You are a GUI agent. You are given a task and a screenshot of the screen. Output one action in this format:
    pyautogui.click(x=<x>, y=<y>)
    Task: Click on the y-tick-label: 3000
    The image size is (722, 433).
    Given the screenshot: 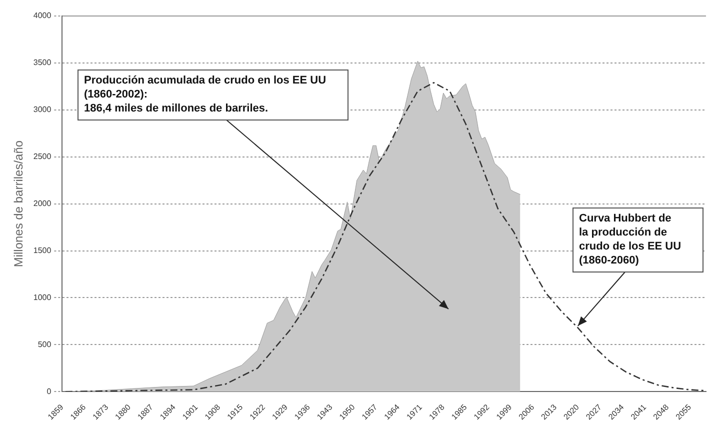 What is the action you would take?
    pyautogui.click(x=42, y=109)
    